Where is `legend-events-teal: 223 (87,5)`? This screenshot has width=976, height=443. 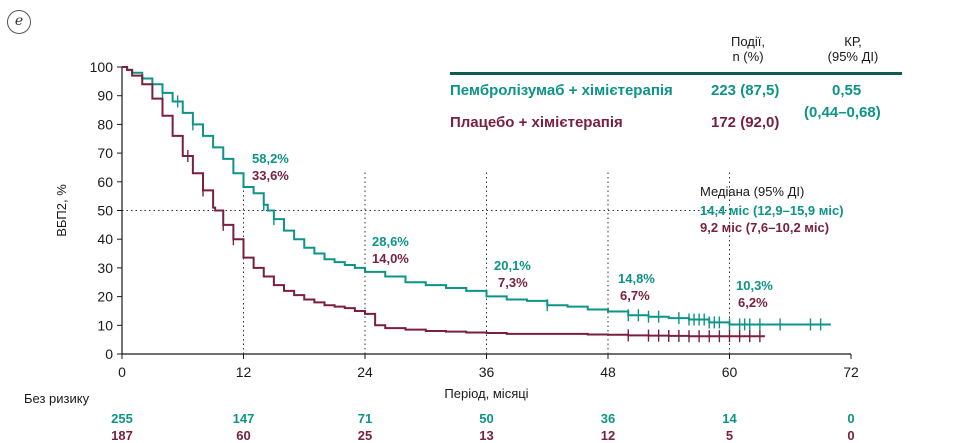 legend-events-teal: 223 (87,5) is located at coordinates (745, 90).